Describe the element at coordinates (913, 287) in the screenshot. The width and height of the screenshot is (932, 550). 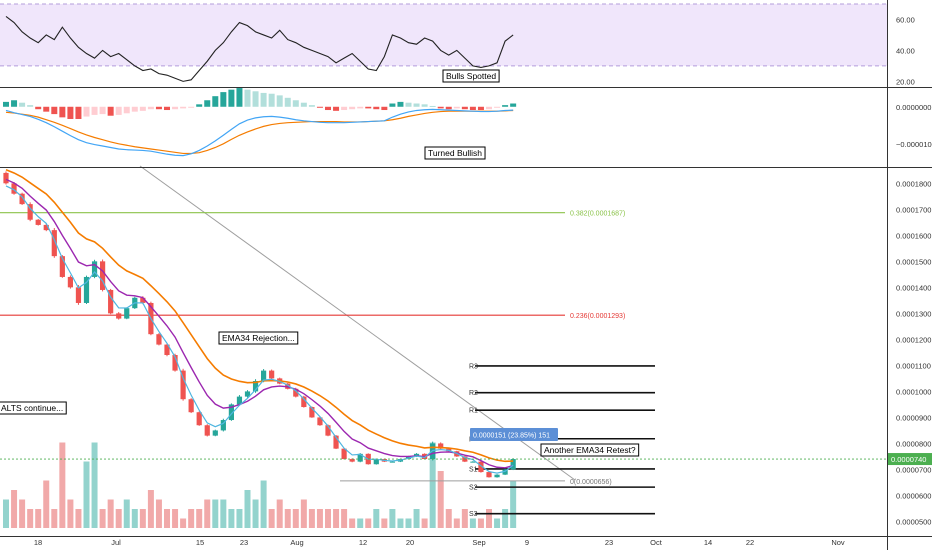
I see `price-tick-label: 0.0001400` at that location.